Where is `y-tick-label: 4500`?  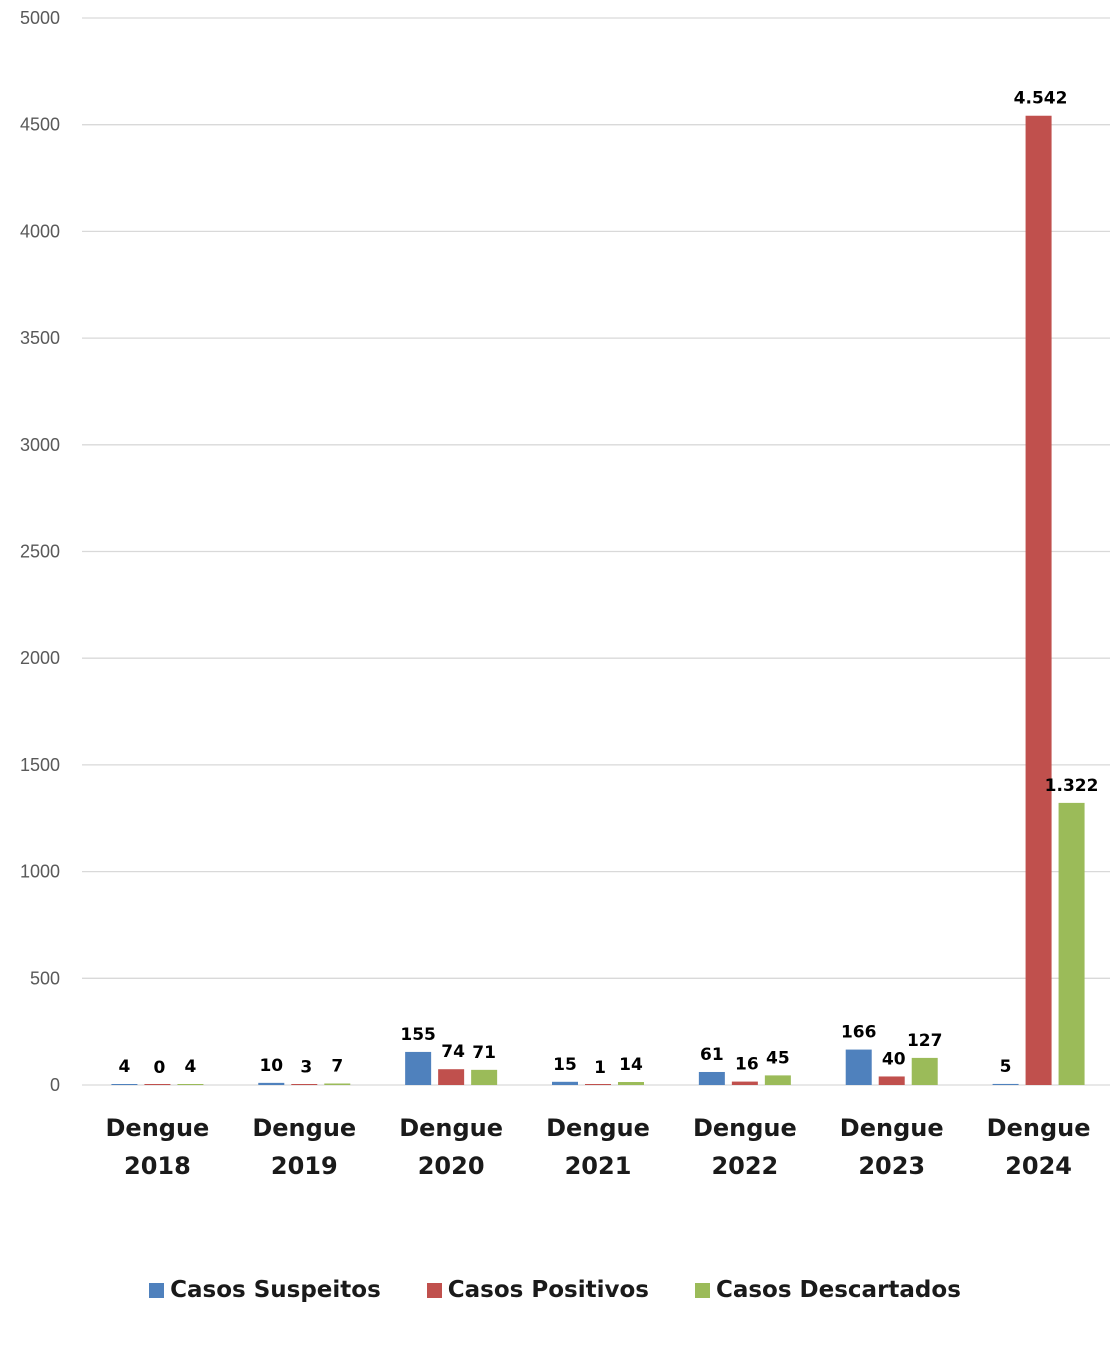
y-tick-label: 4500 is located at coordinates (40, 125).